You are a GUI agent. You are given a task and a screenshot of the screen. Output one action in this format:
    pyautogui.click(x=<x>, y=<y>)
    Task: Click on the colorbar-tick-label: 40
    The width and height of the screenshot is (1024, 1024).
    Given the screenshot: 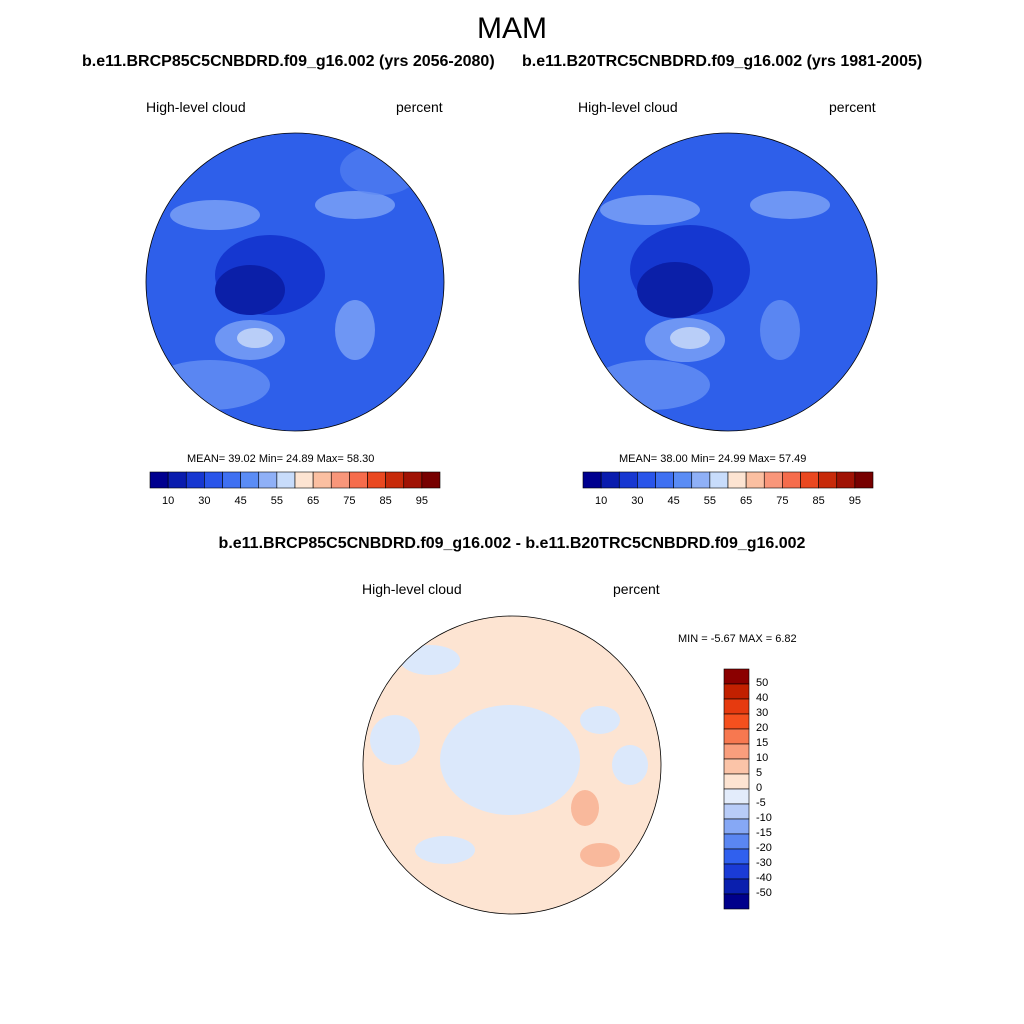 What is the action you would take?
    pyautogui.click(x=762, y=698)
    